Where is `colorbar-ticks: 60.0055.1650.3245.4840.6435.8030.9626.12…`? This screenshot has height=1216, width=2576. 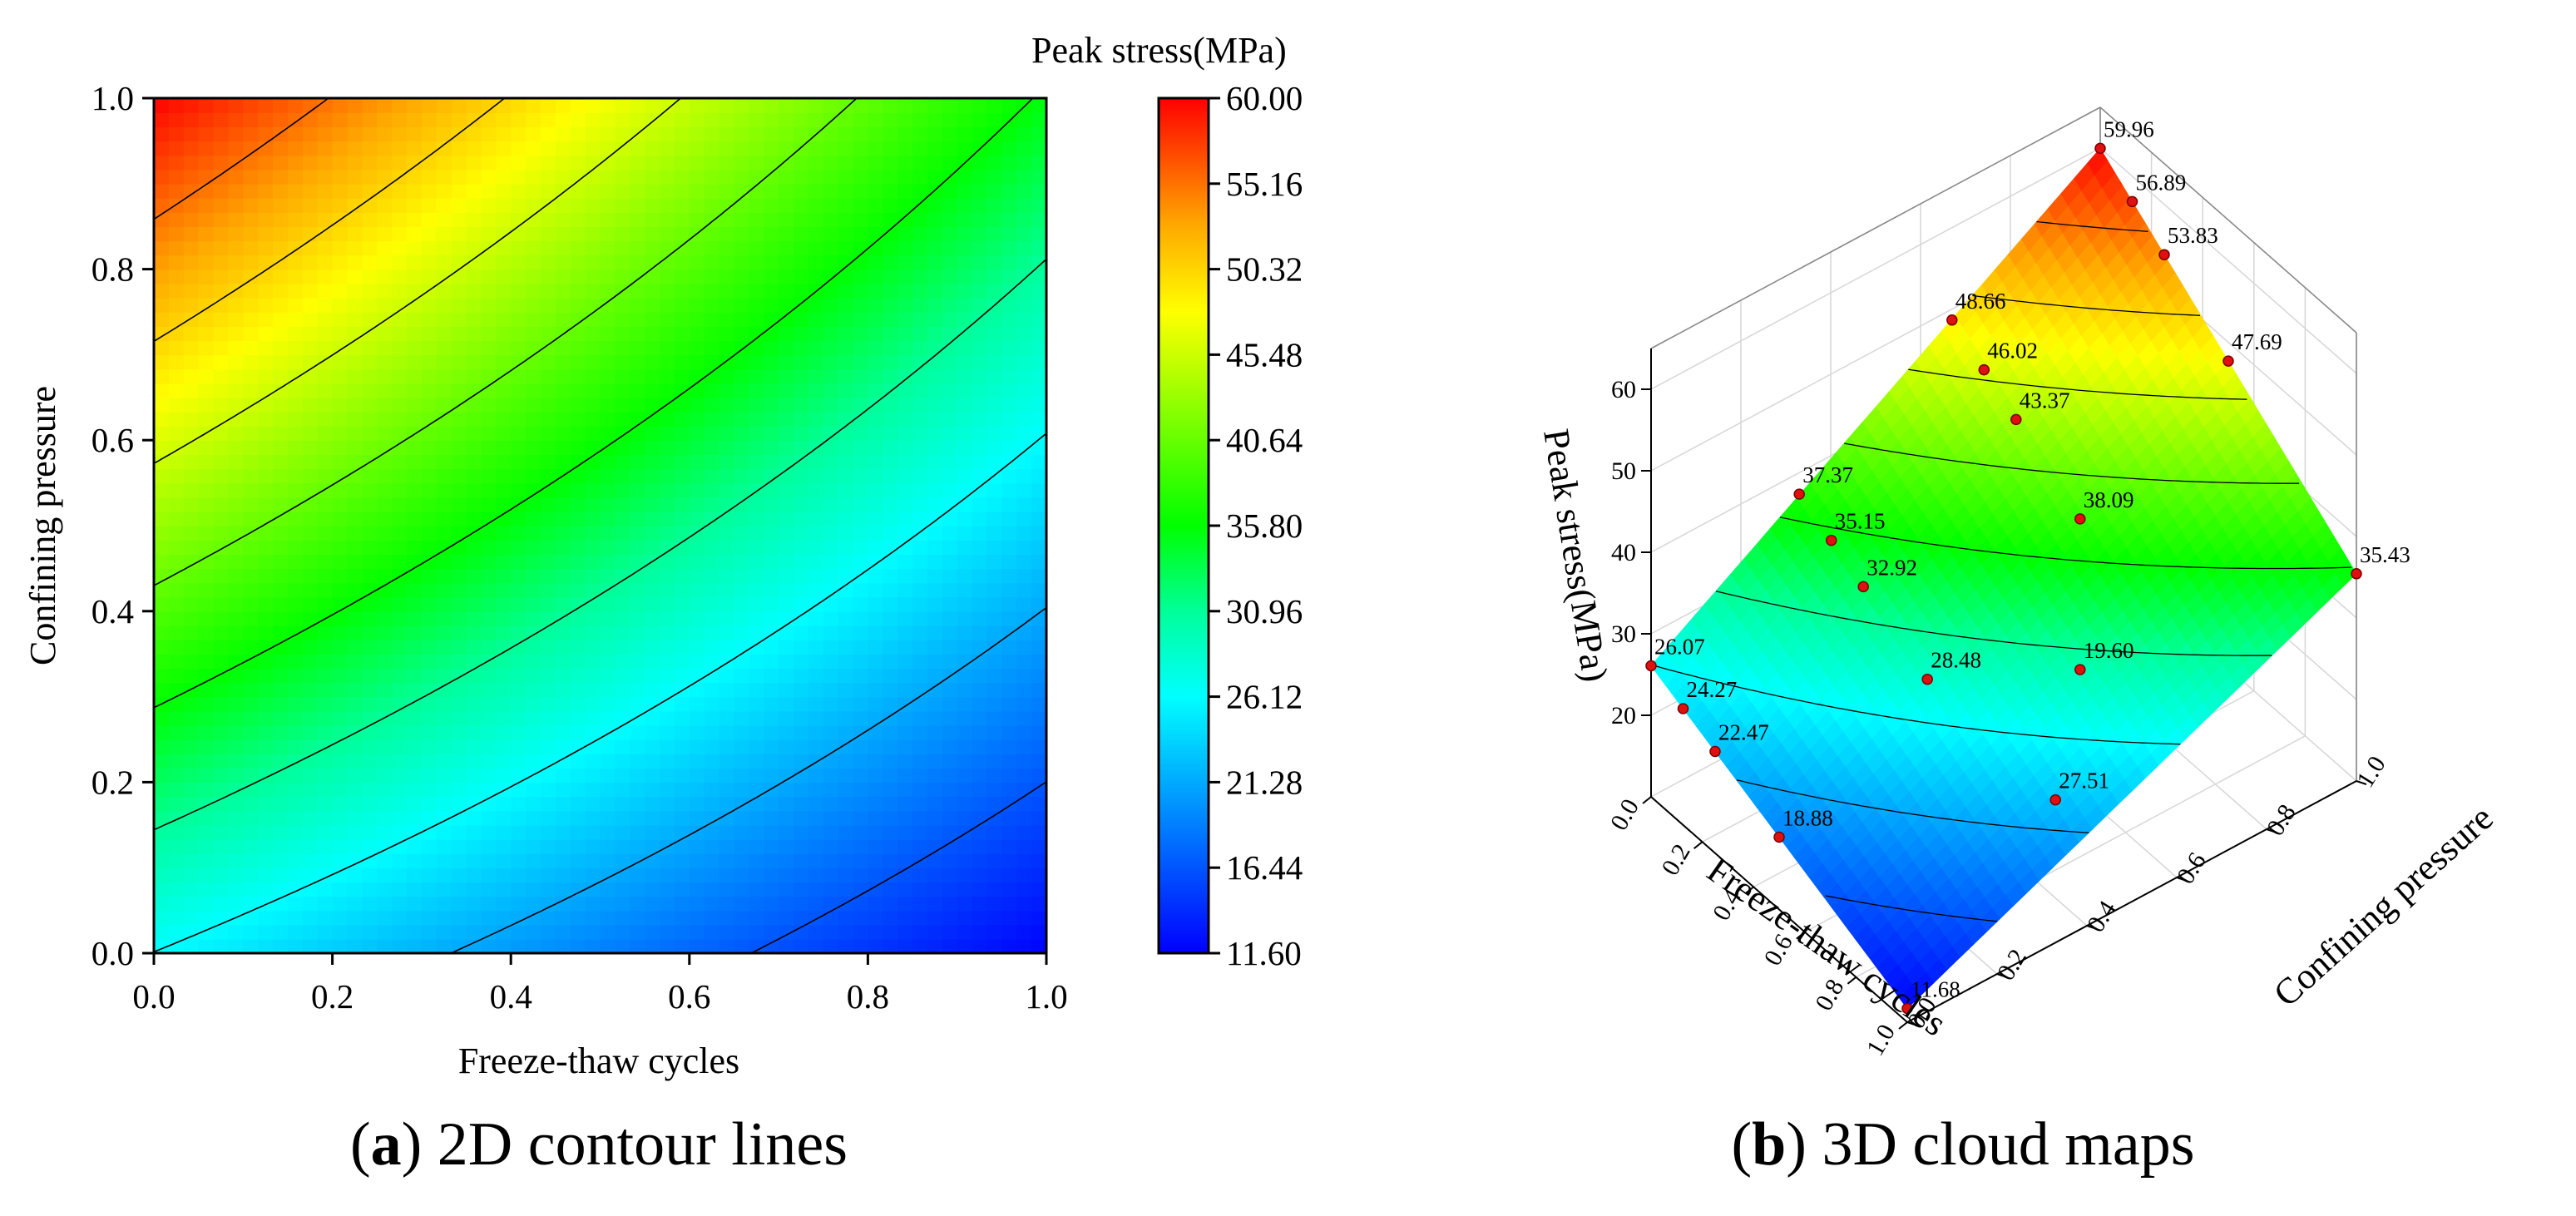
colorbar-ticks: 60.0055.1650.3245.4840.6435.8030.9626.12… is located at coordinates (1256, 525).